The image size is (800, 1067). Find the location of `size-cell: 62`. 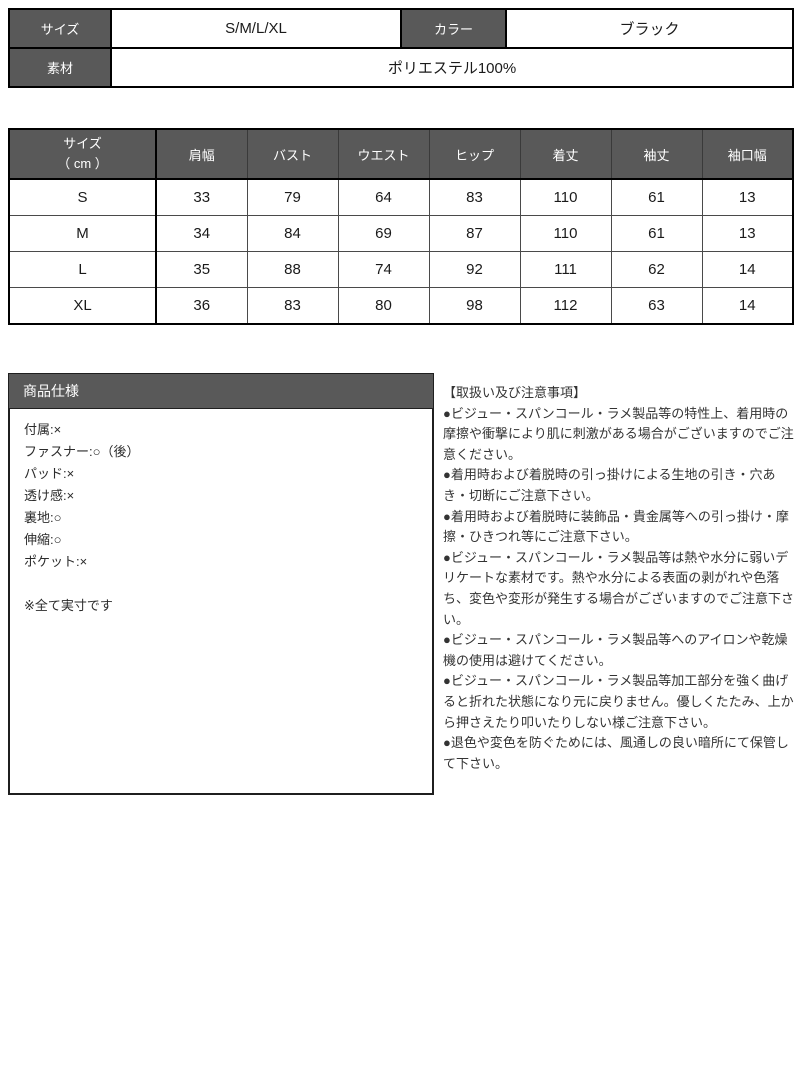

size-cell: 62 is located at coordinates (656, 269).